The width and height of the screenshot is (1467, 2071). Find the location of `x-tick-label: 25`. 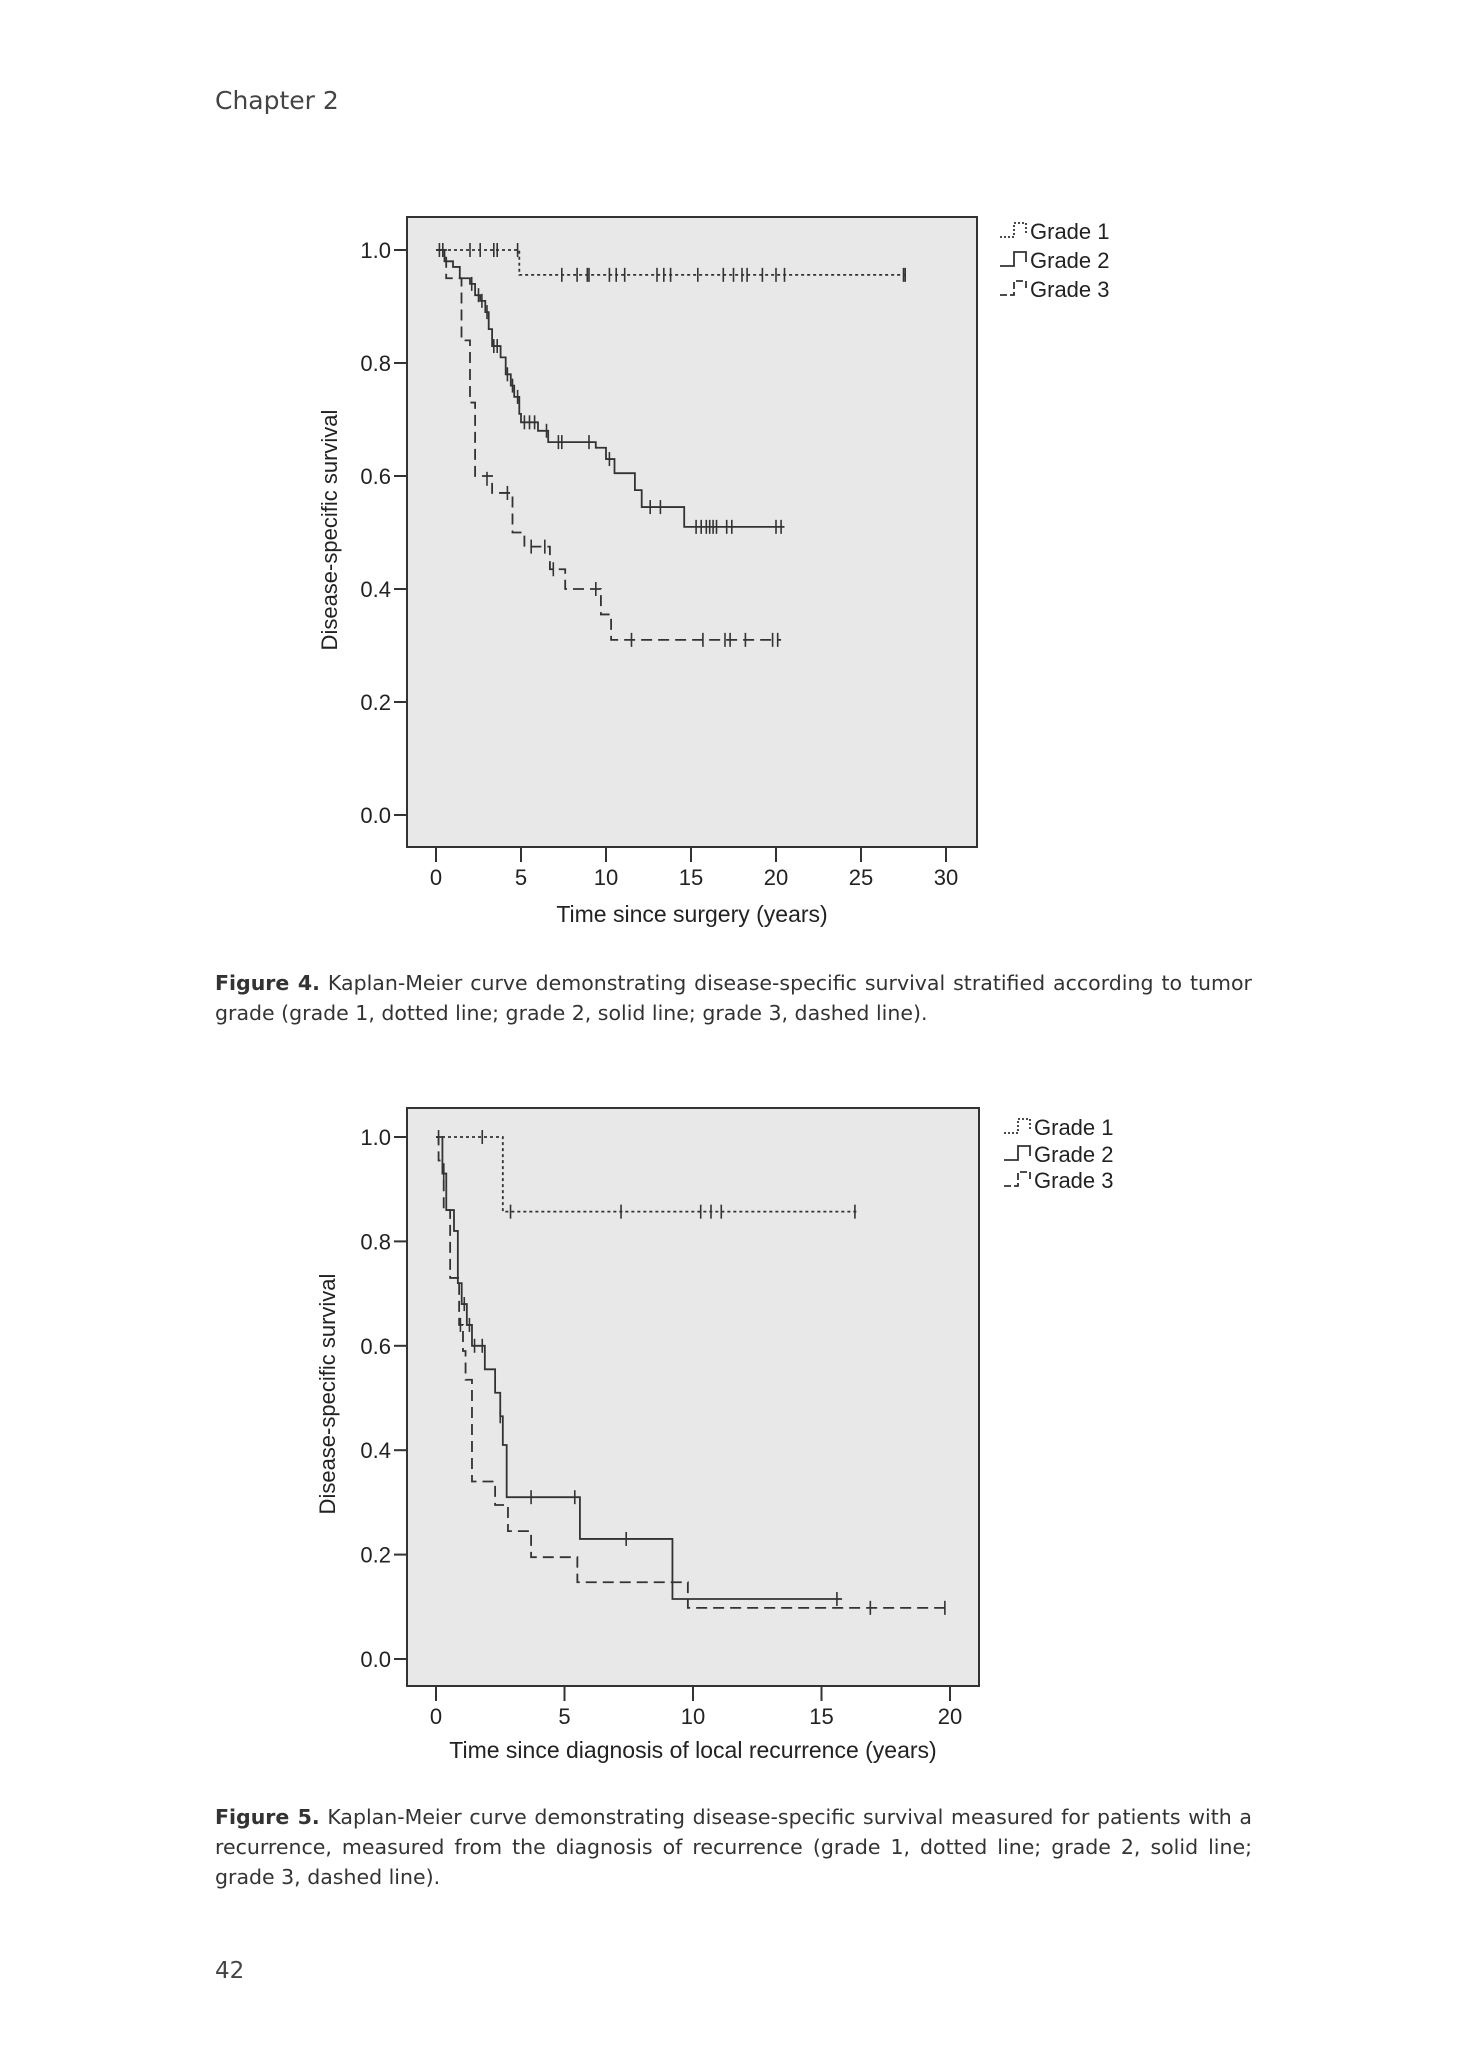

x-tick-label: 25 is located at coordinates (861, 877).